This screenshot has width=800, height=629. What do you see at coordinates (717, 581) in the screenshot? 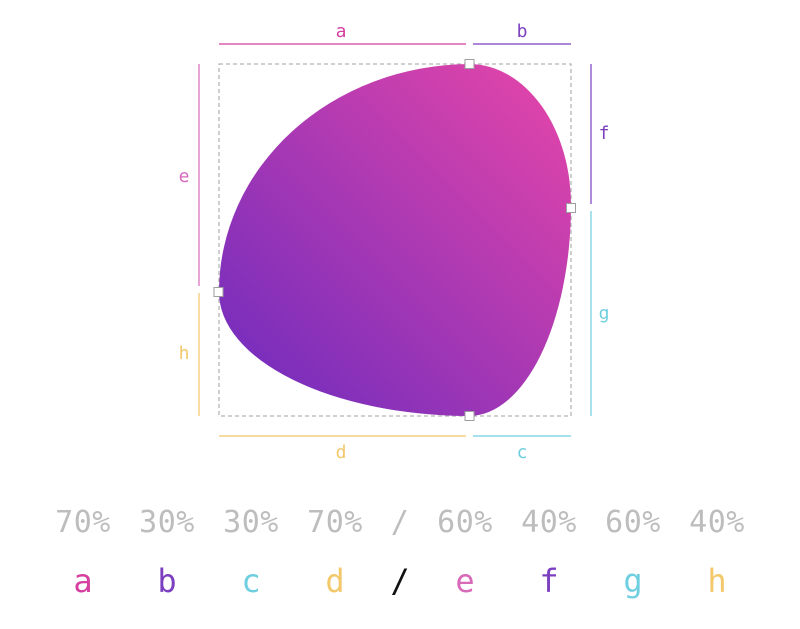
I see `legend-letter-h: h` at bounding box center [717, 581].